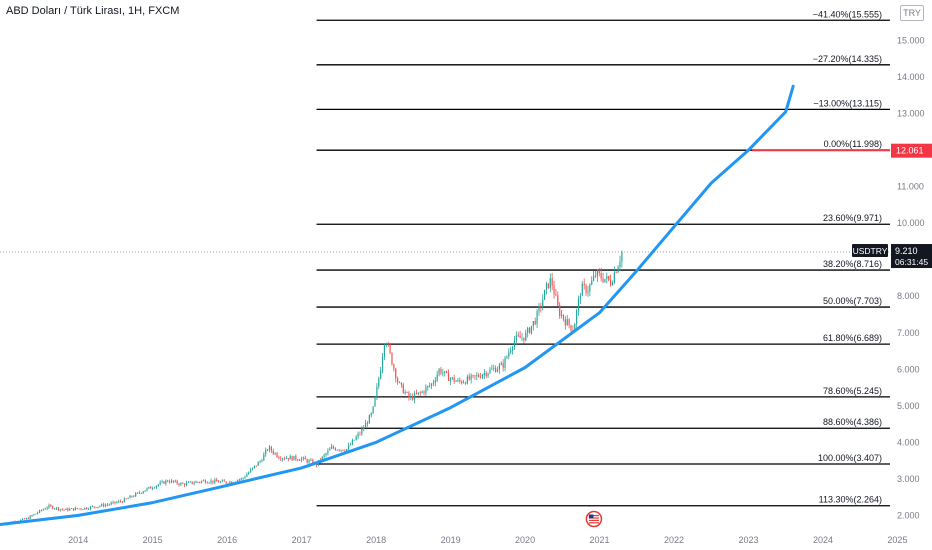 This screenshot has width=932, height=550. What do you see at coordinates (908, 333) in the screenshot?
I see `y-tick-label: 7.000` at bounding box center [908, 333].